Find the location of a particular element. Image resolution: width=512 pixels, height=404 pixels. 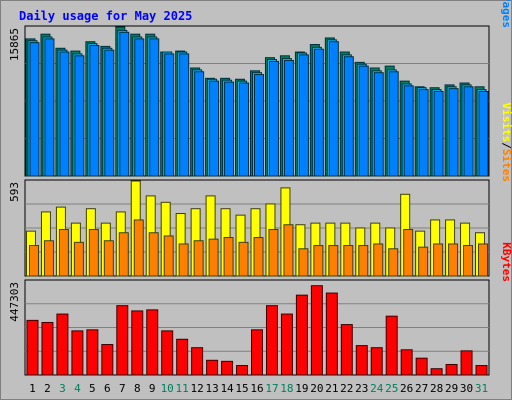

x-tick-label-day-28: 28 is located at coordinates (436, 388).